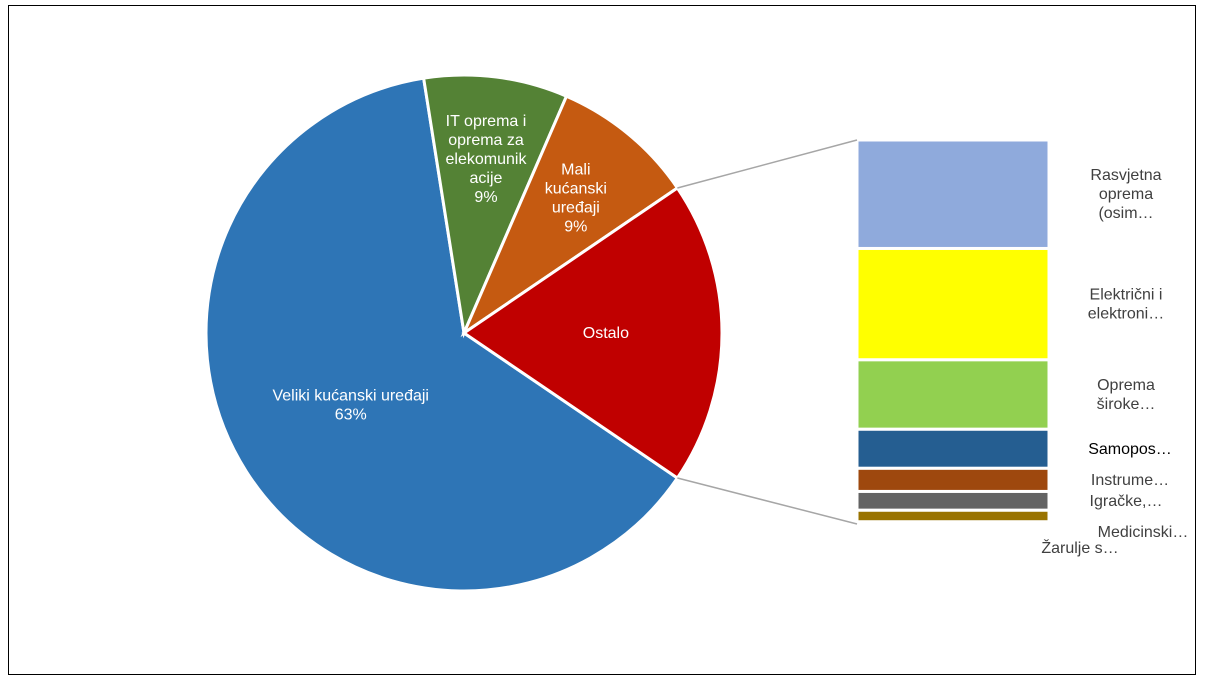 Image resolution: width=1206 pixels, height=682 pixels. I want to click on bar-segment-oprema, so click(953, 394).